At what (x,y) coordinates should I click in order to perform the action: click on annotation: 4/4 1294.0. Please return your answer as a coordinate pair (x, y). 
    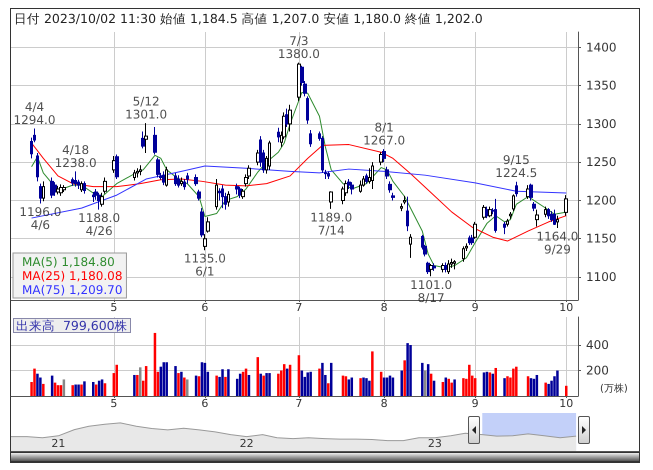
    Looking at the image, I should click on (35, 113).